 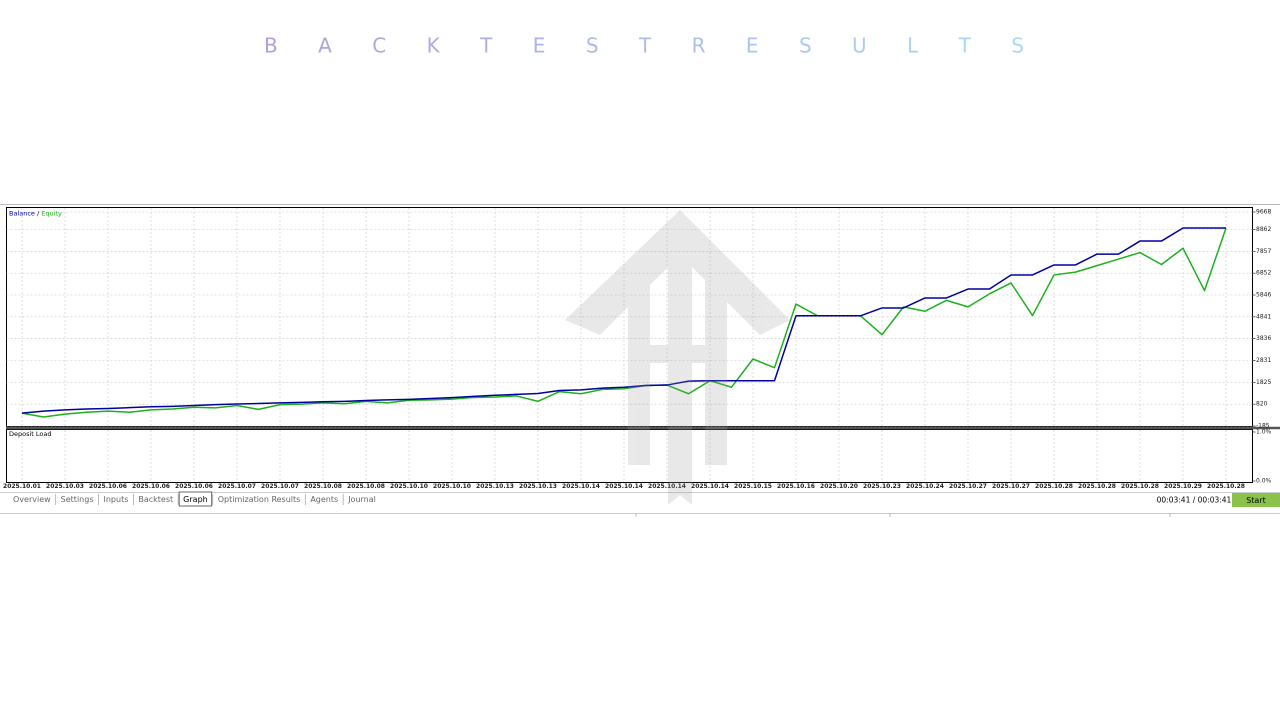 I want to click on legend-entry: Equity, so click(x=51, y=214).